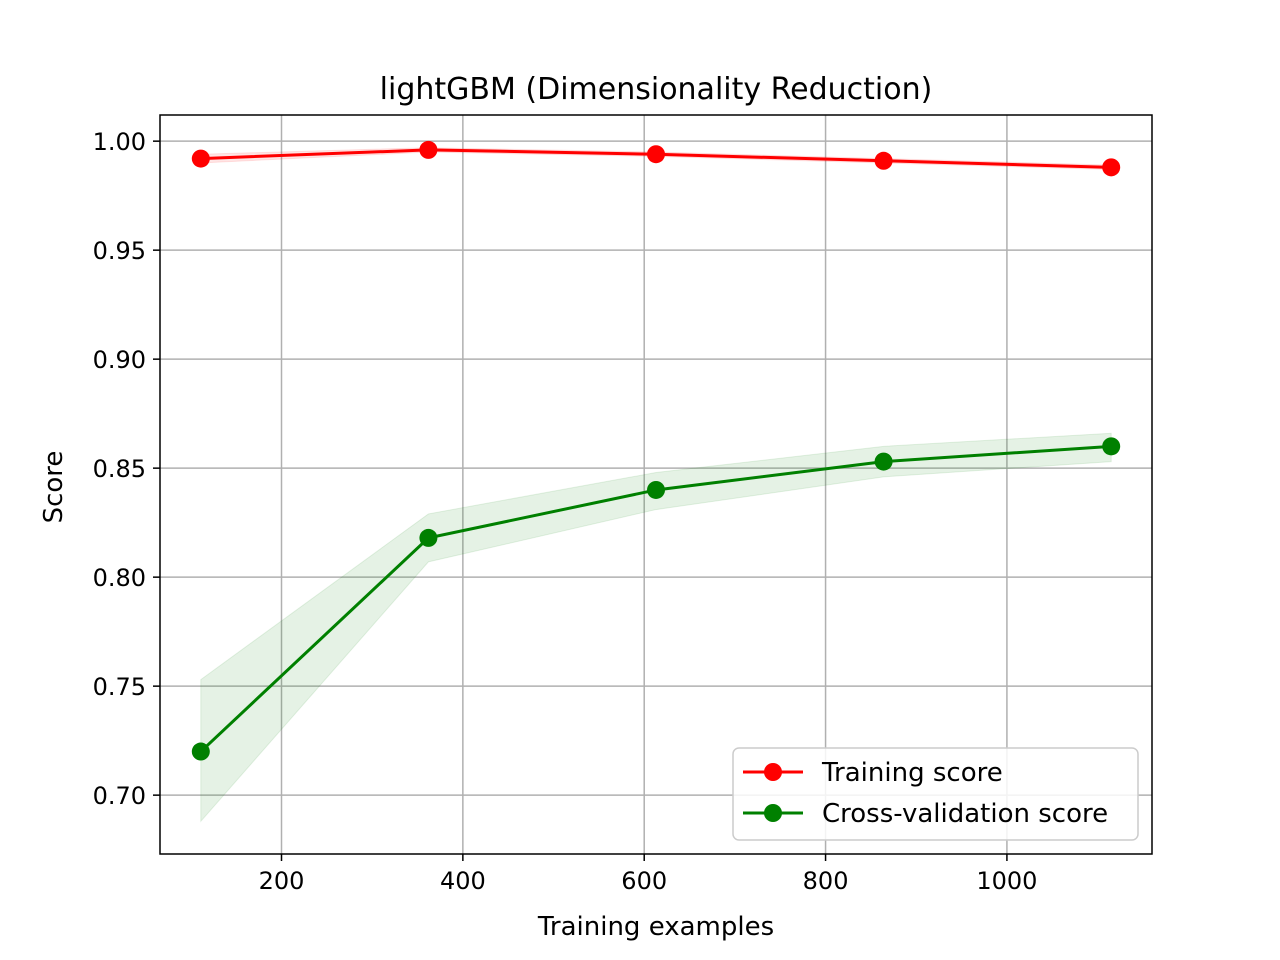  I want to click on y-tick-label: 0.70, so click(119, 796).